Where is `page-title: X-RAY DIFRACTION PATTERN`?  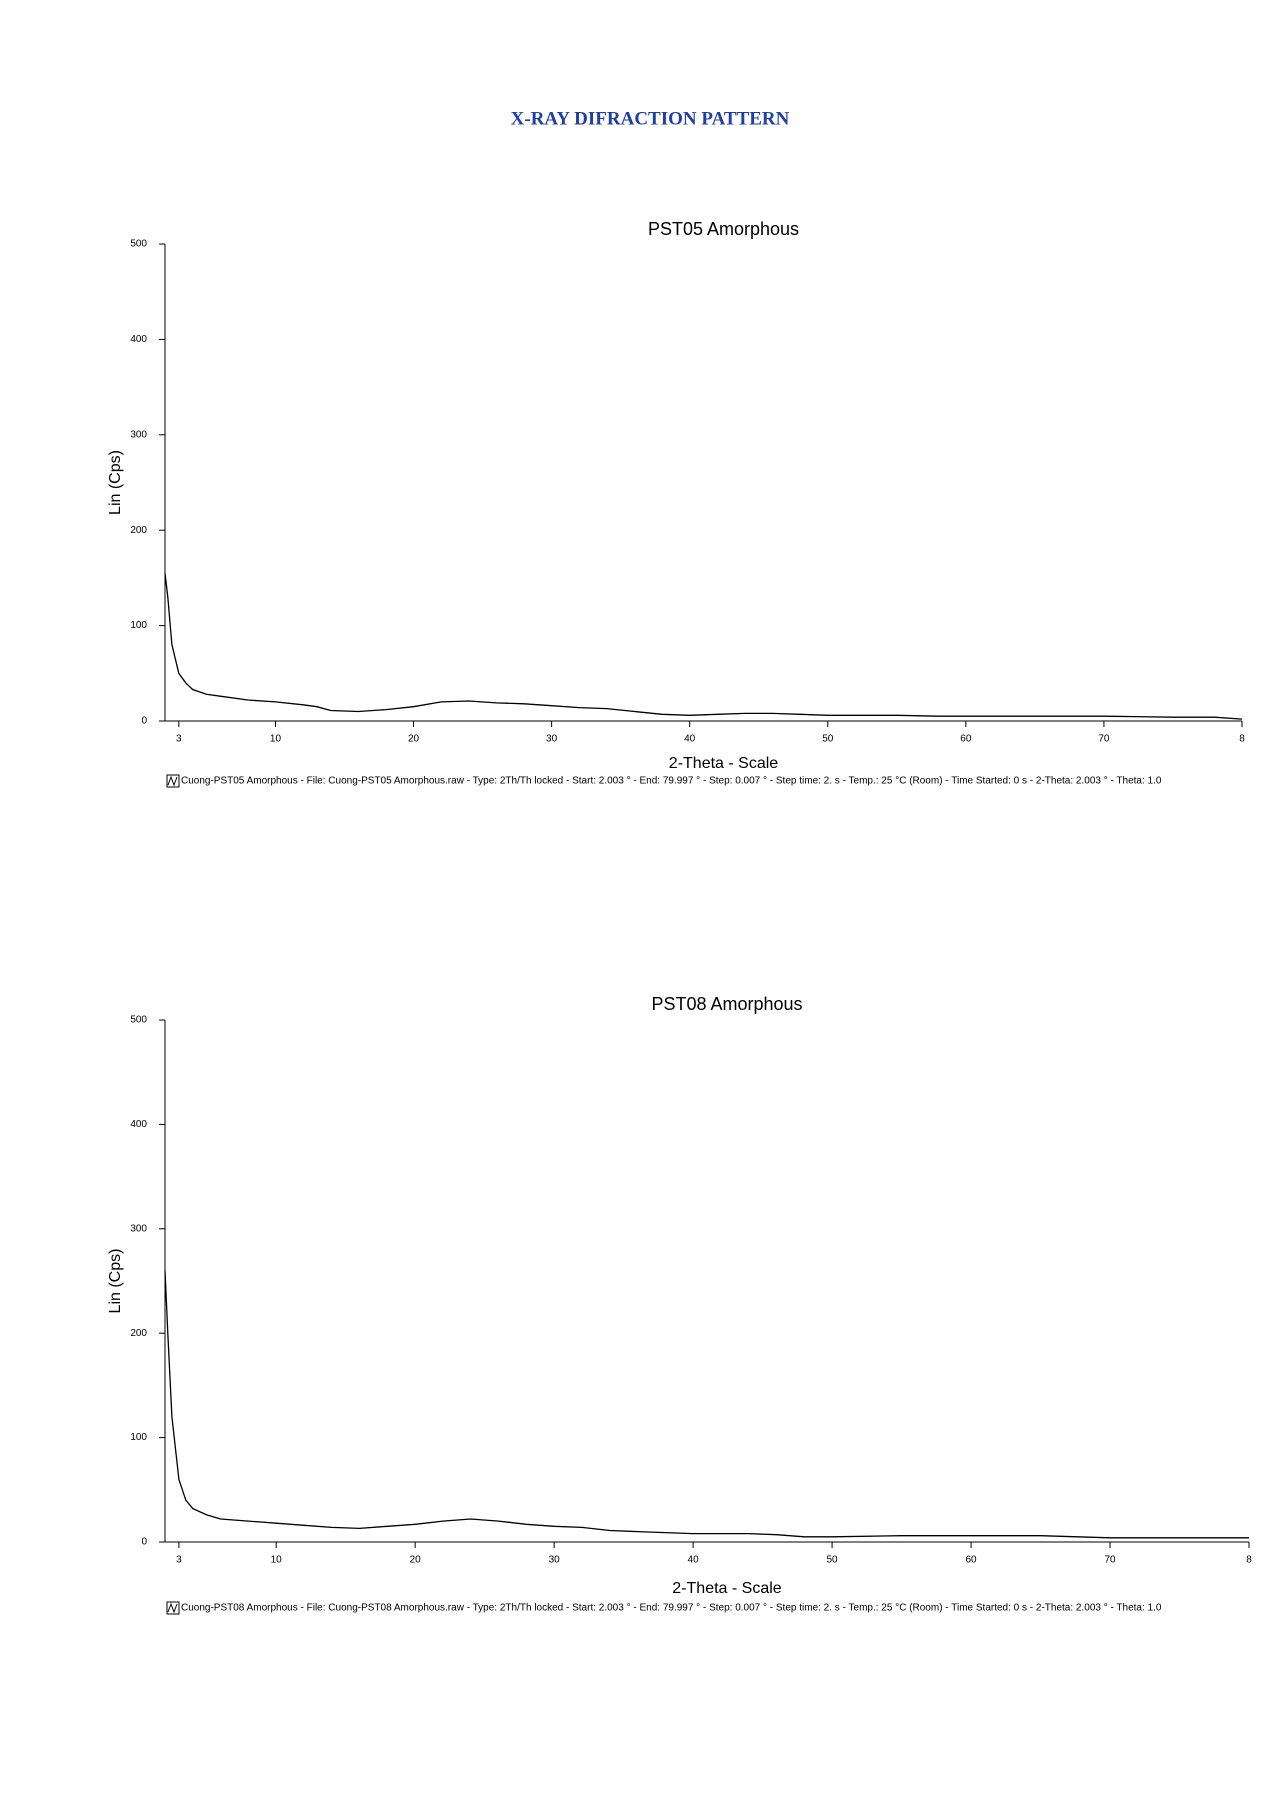 page-title: X-RAY DIFRACTION PATTERN is located at coordinates (650, 118).